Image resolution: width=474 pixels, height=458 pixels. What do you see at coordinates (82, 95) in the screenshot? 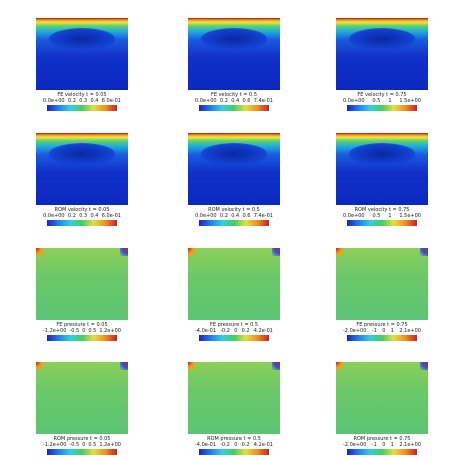
I see `panel-label: FE velocity t = 0.05` at bounding box center [82, 95].